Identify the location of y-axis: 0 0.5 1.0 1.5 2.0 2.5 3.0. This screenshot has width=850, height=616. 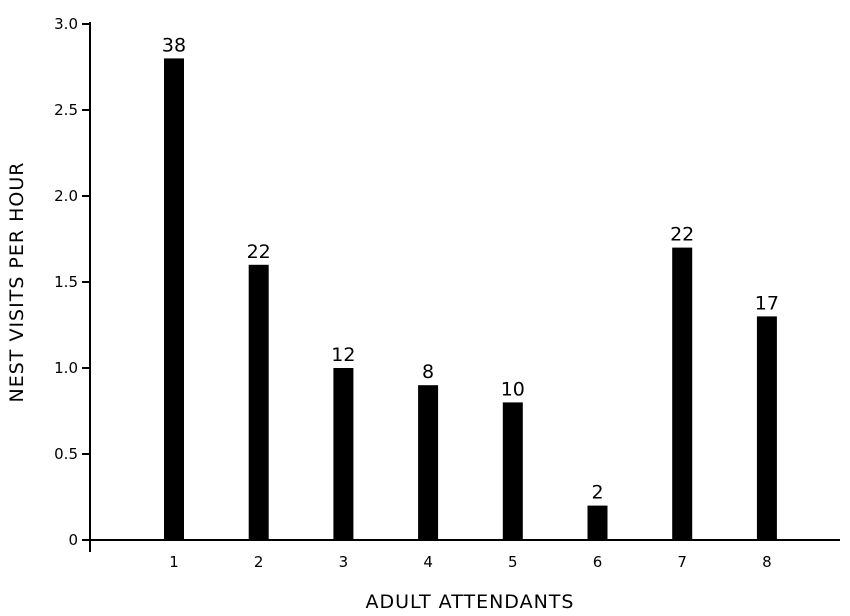
(72, 283).